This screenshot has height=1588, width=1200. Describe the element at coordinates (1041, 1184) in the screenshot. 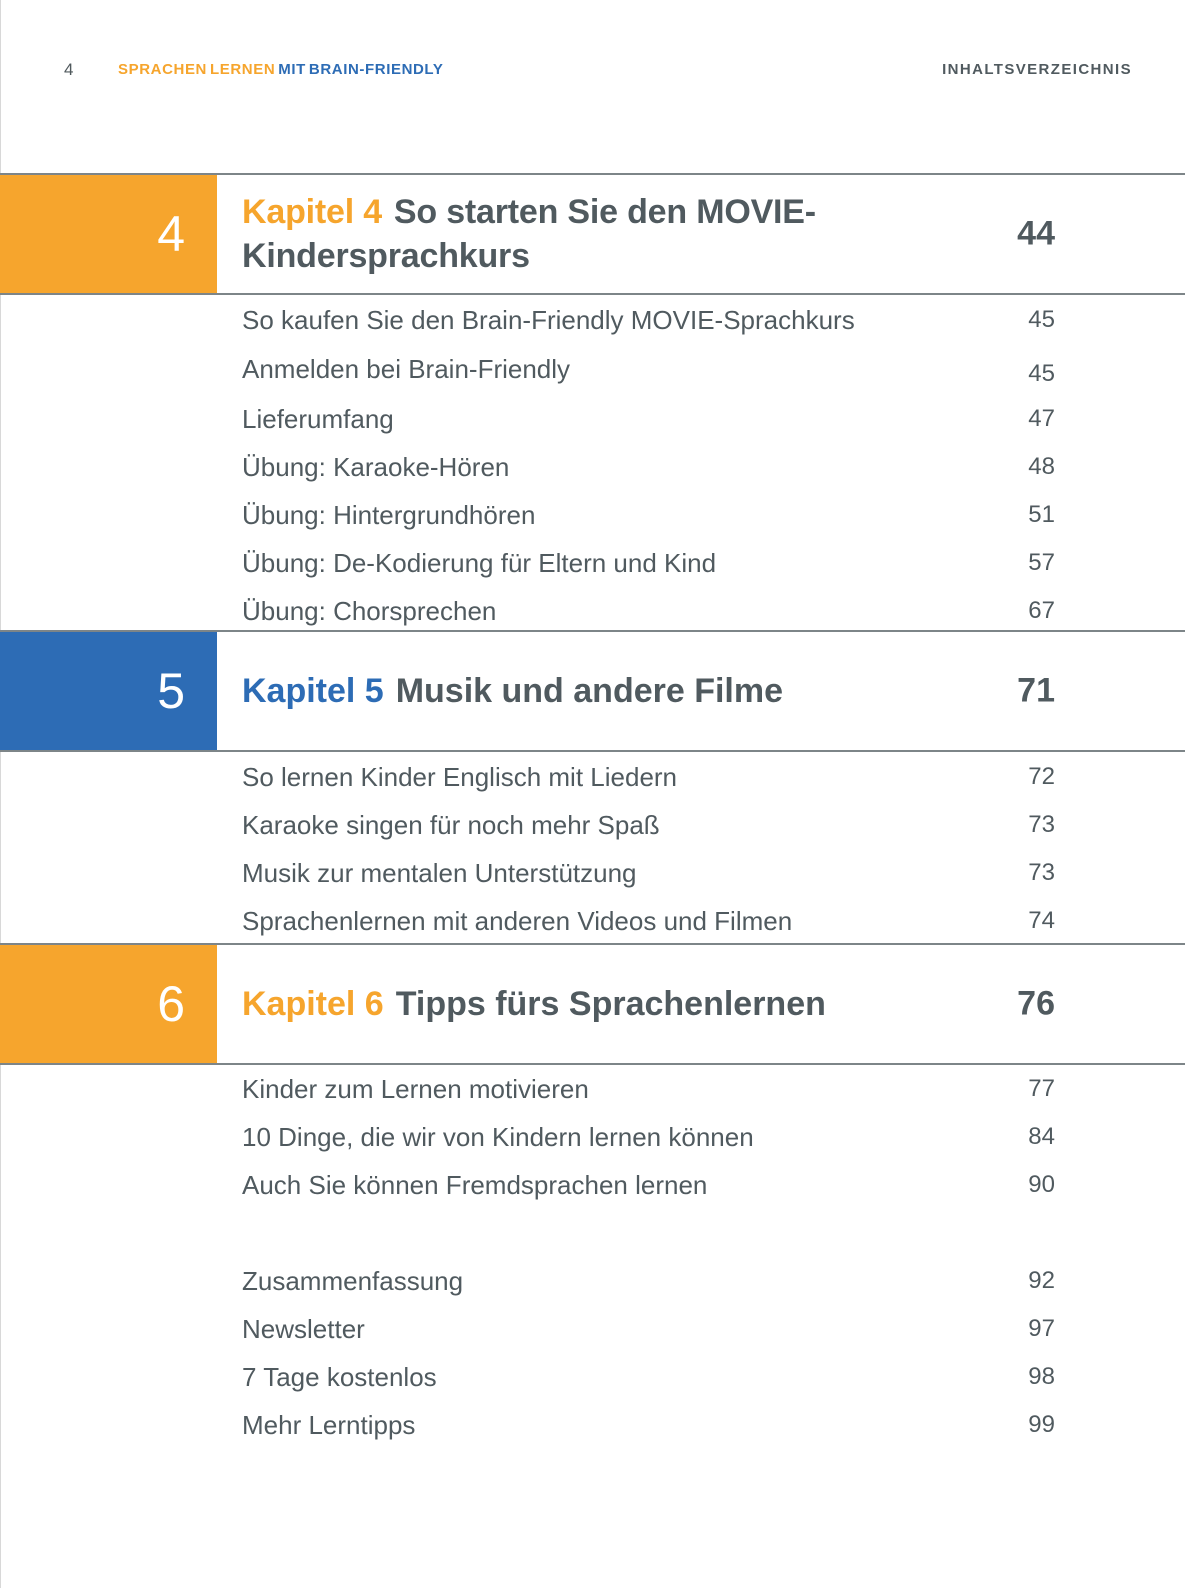

I see `toc-entry-page: 90` at that location.